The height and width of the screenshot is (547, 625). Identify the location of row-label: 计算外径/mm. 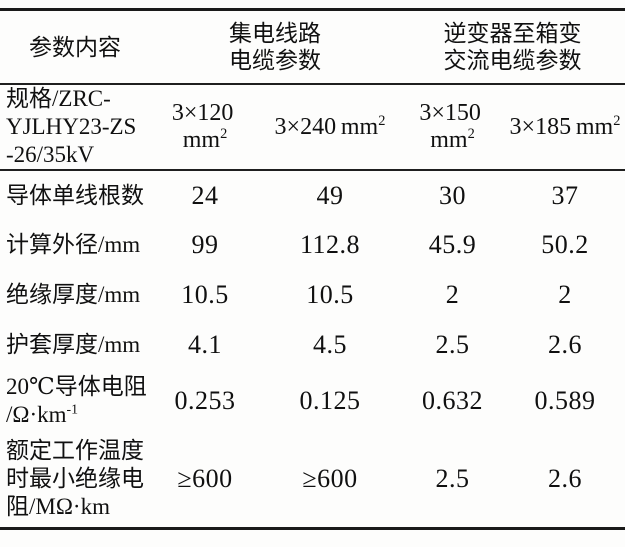
(73, 244).